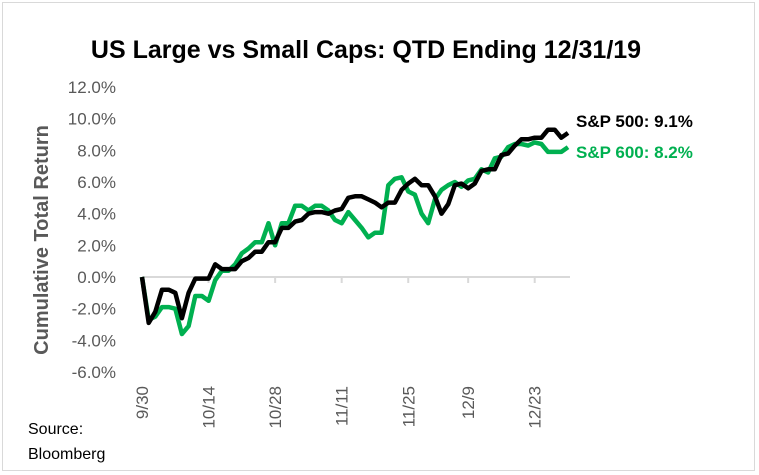 The height and width of the screenshot is (475, 759). What do you see at coordinates (94, 372) in the screenshot?
I see `y-tick-label: -6.0%` at bounding box center [94, 372].